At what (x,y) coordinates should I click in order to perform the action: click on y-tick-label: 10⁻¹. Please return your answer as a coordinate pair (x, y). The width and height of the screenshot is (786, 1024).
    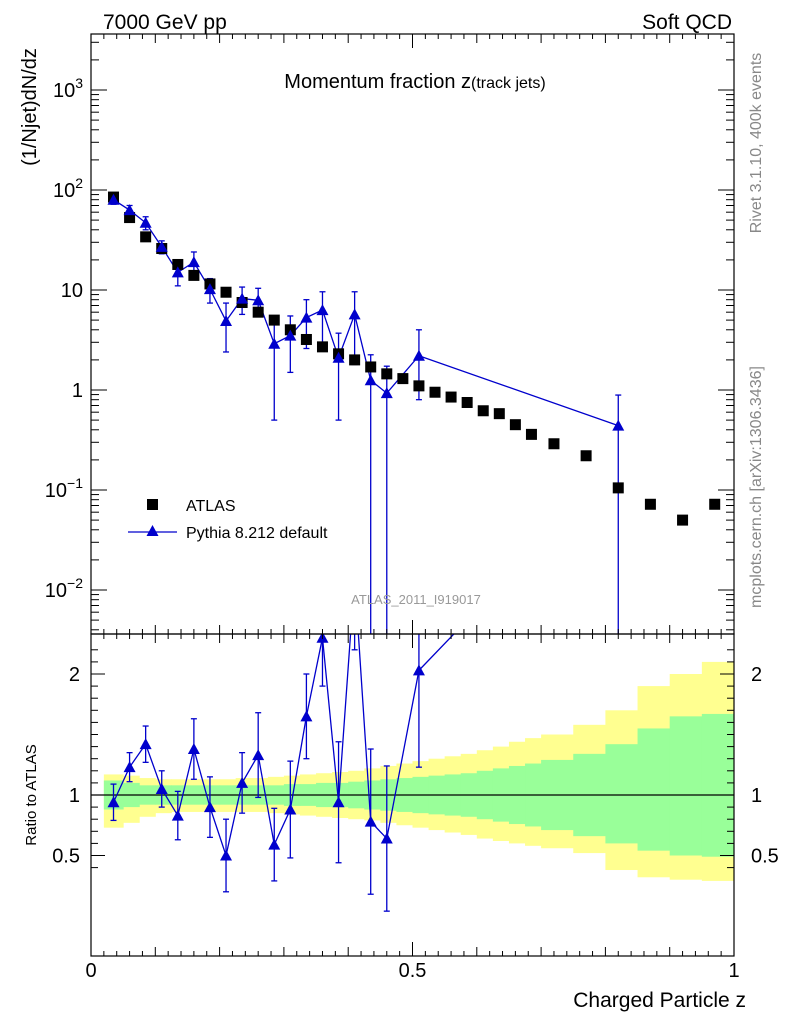
    Looking at the image, I should click on (64, 488).